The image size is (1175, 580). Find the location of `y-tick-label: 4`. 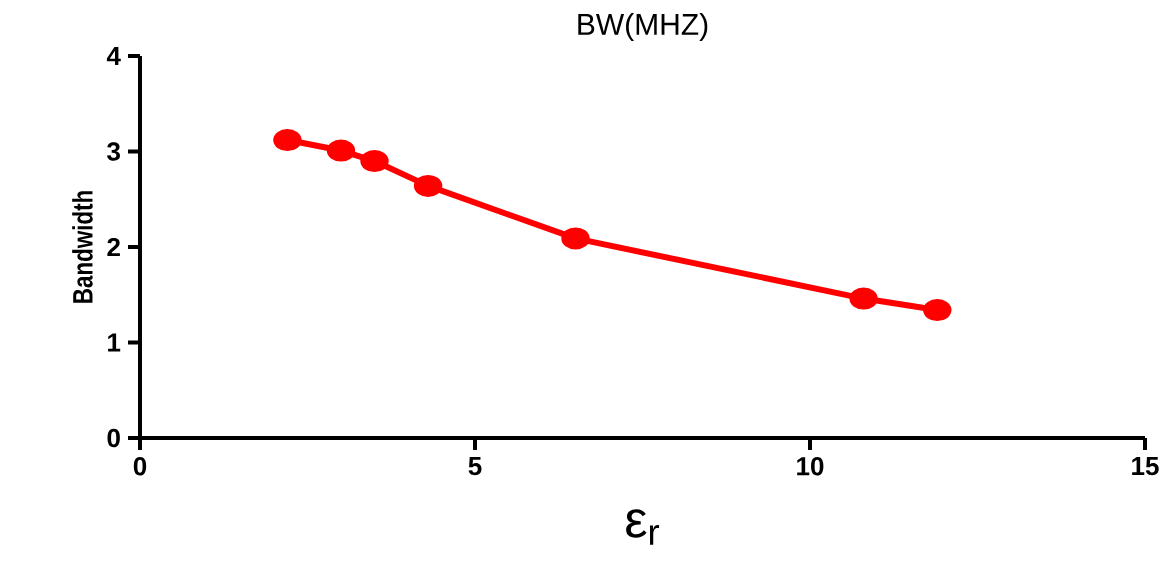

y-tick-label: 4 is located at coordinates (113, 56).